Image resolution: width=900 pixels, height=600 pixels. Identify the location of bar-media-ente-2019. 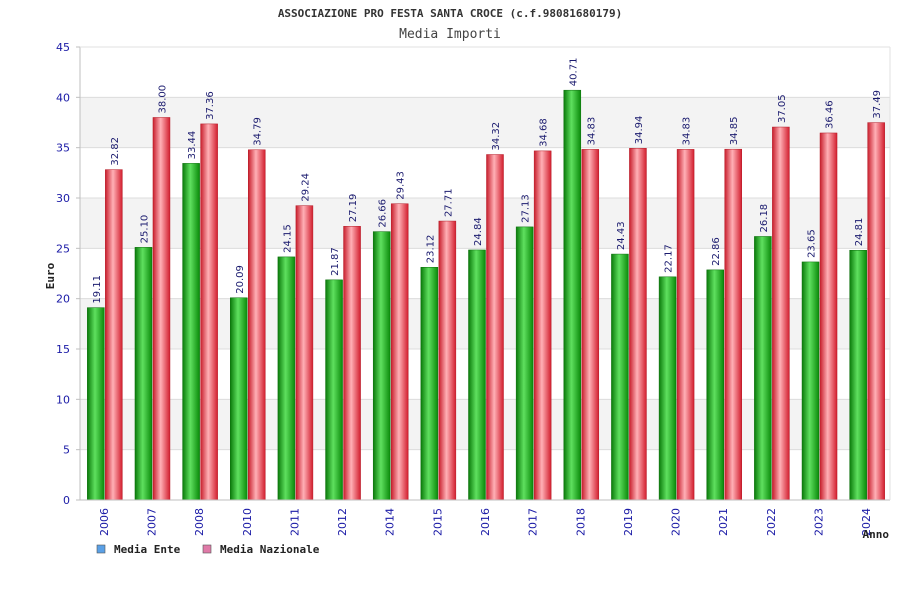
(620, 377).